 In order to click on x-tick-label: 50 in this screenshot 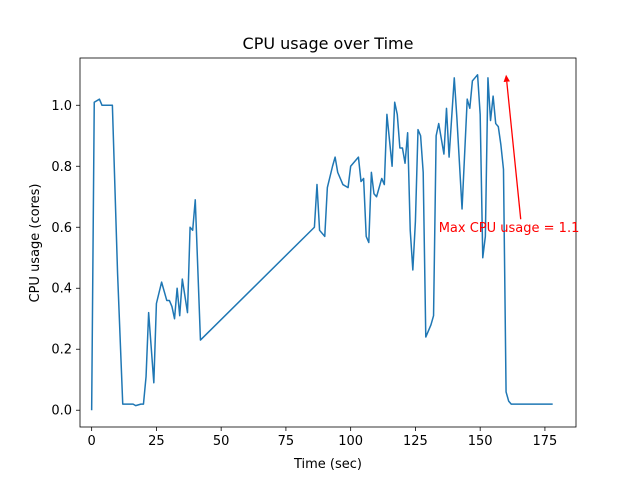, I will do `click(221, 441)`.